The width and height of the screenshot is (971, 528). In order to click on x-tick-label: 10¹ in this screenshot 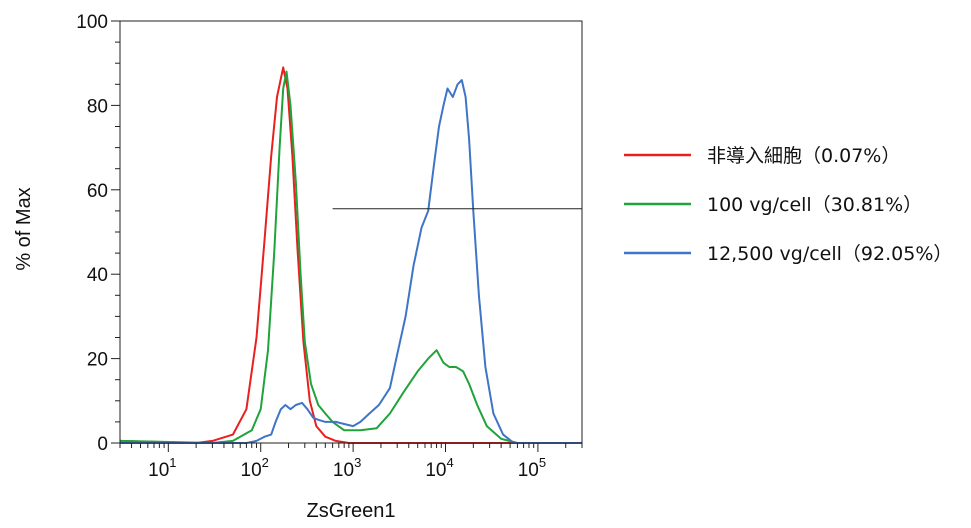, I will do `click(162, 468)`.